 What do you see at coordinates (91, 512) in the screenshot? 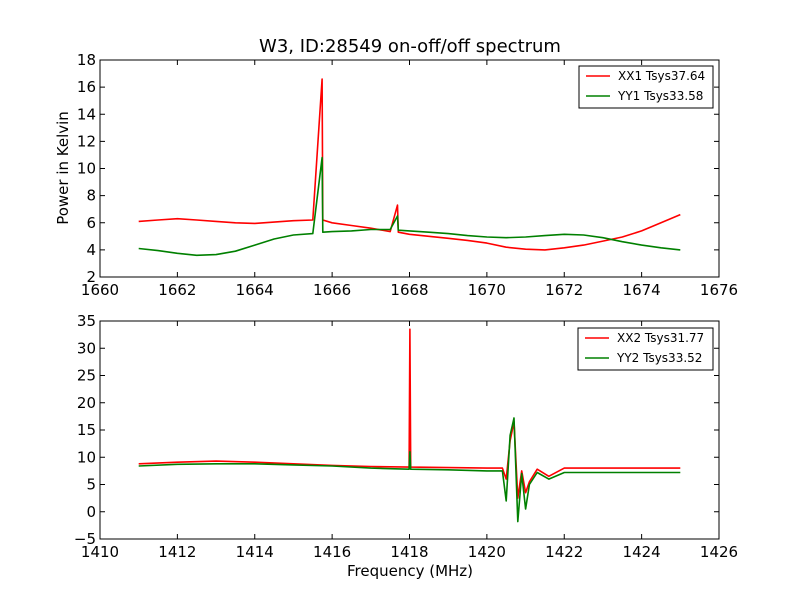
I see `y-tick-label: 0` at bounding box center [91, 512].